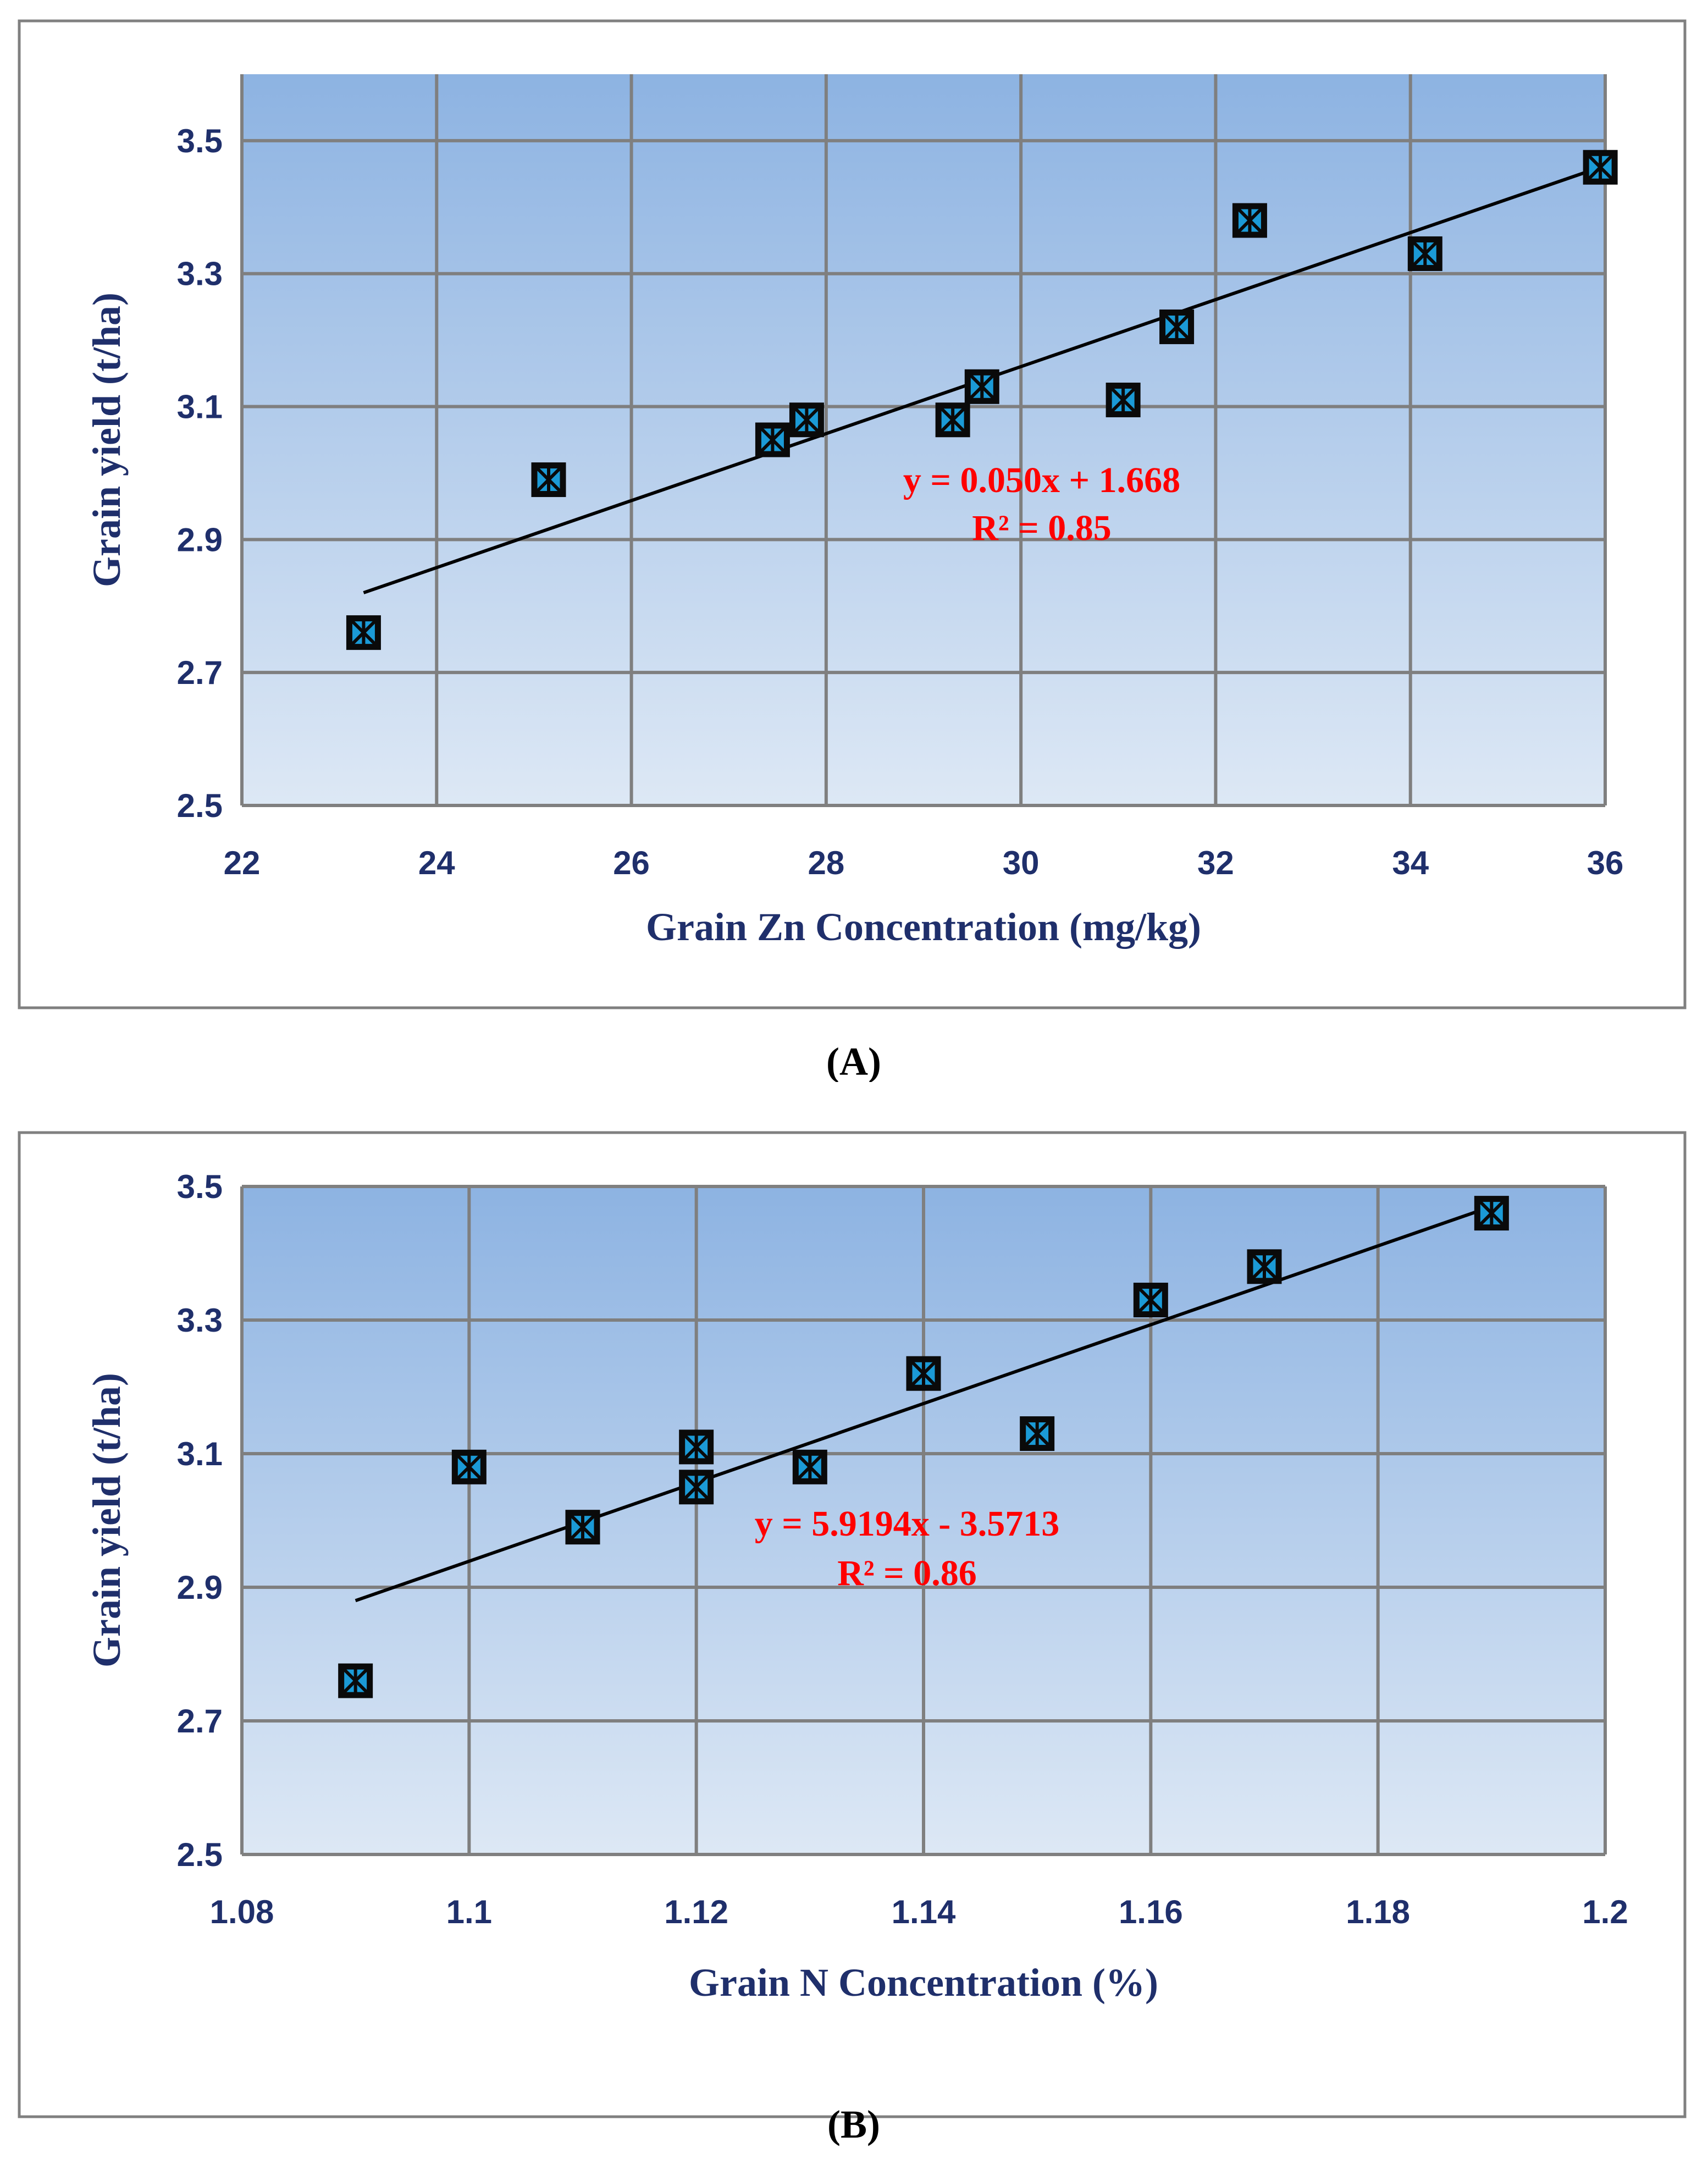 The height and width of the screenshot is (2164, 1708). I want to click on x-tick-label: 28, so click(826, 862).